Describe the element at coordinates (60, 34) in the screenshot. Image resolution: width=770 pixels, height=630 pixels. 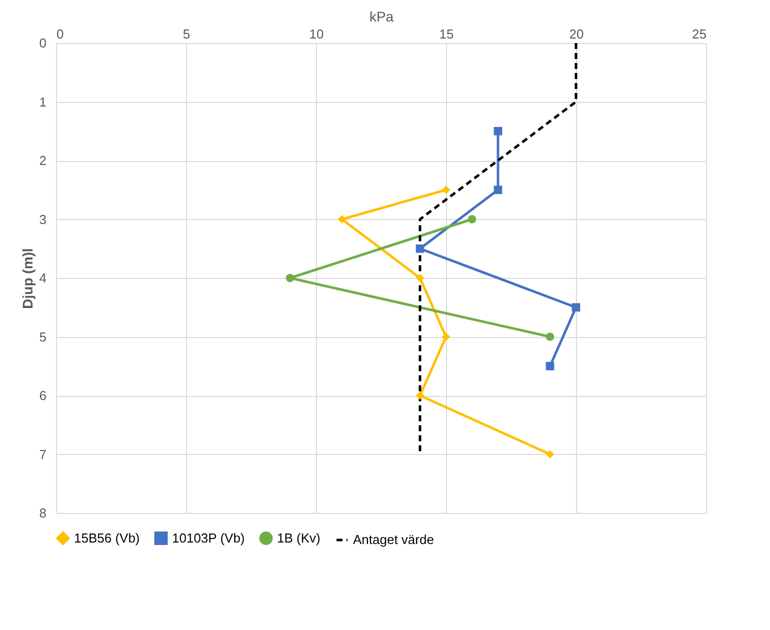
I see `x-tick-label: 0` at that location.